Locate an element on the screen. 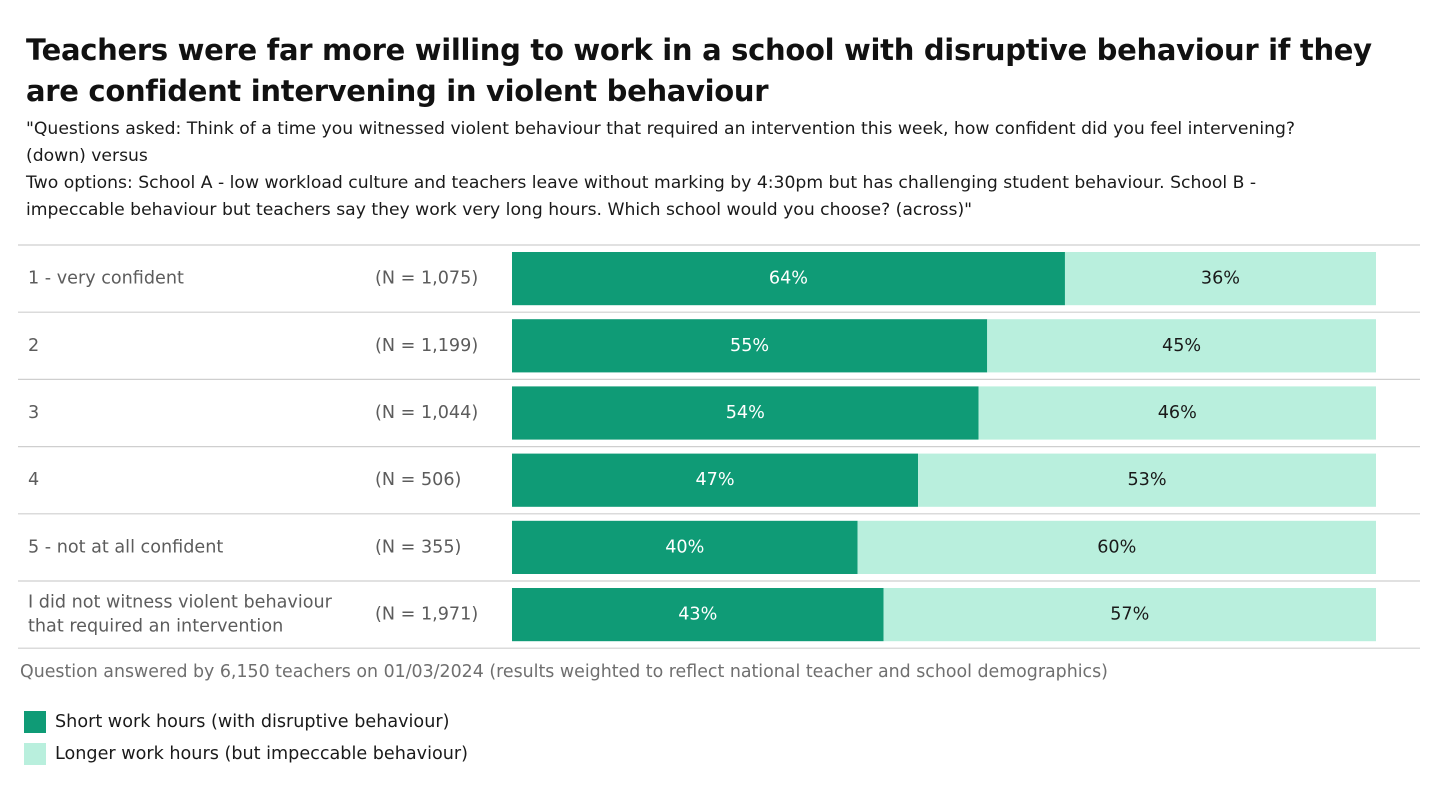 The image size is (1440, 800). row-n-label: (N = 355) is located at coordinates (418, 547).